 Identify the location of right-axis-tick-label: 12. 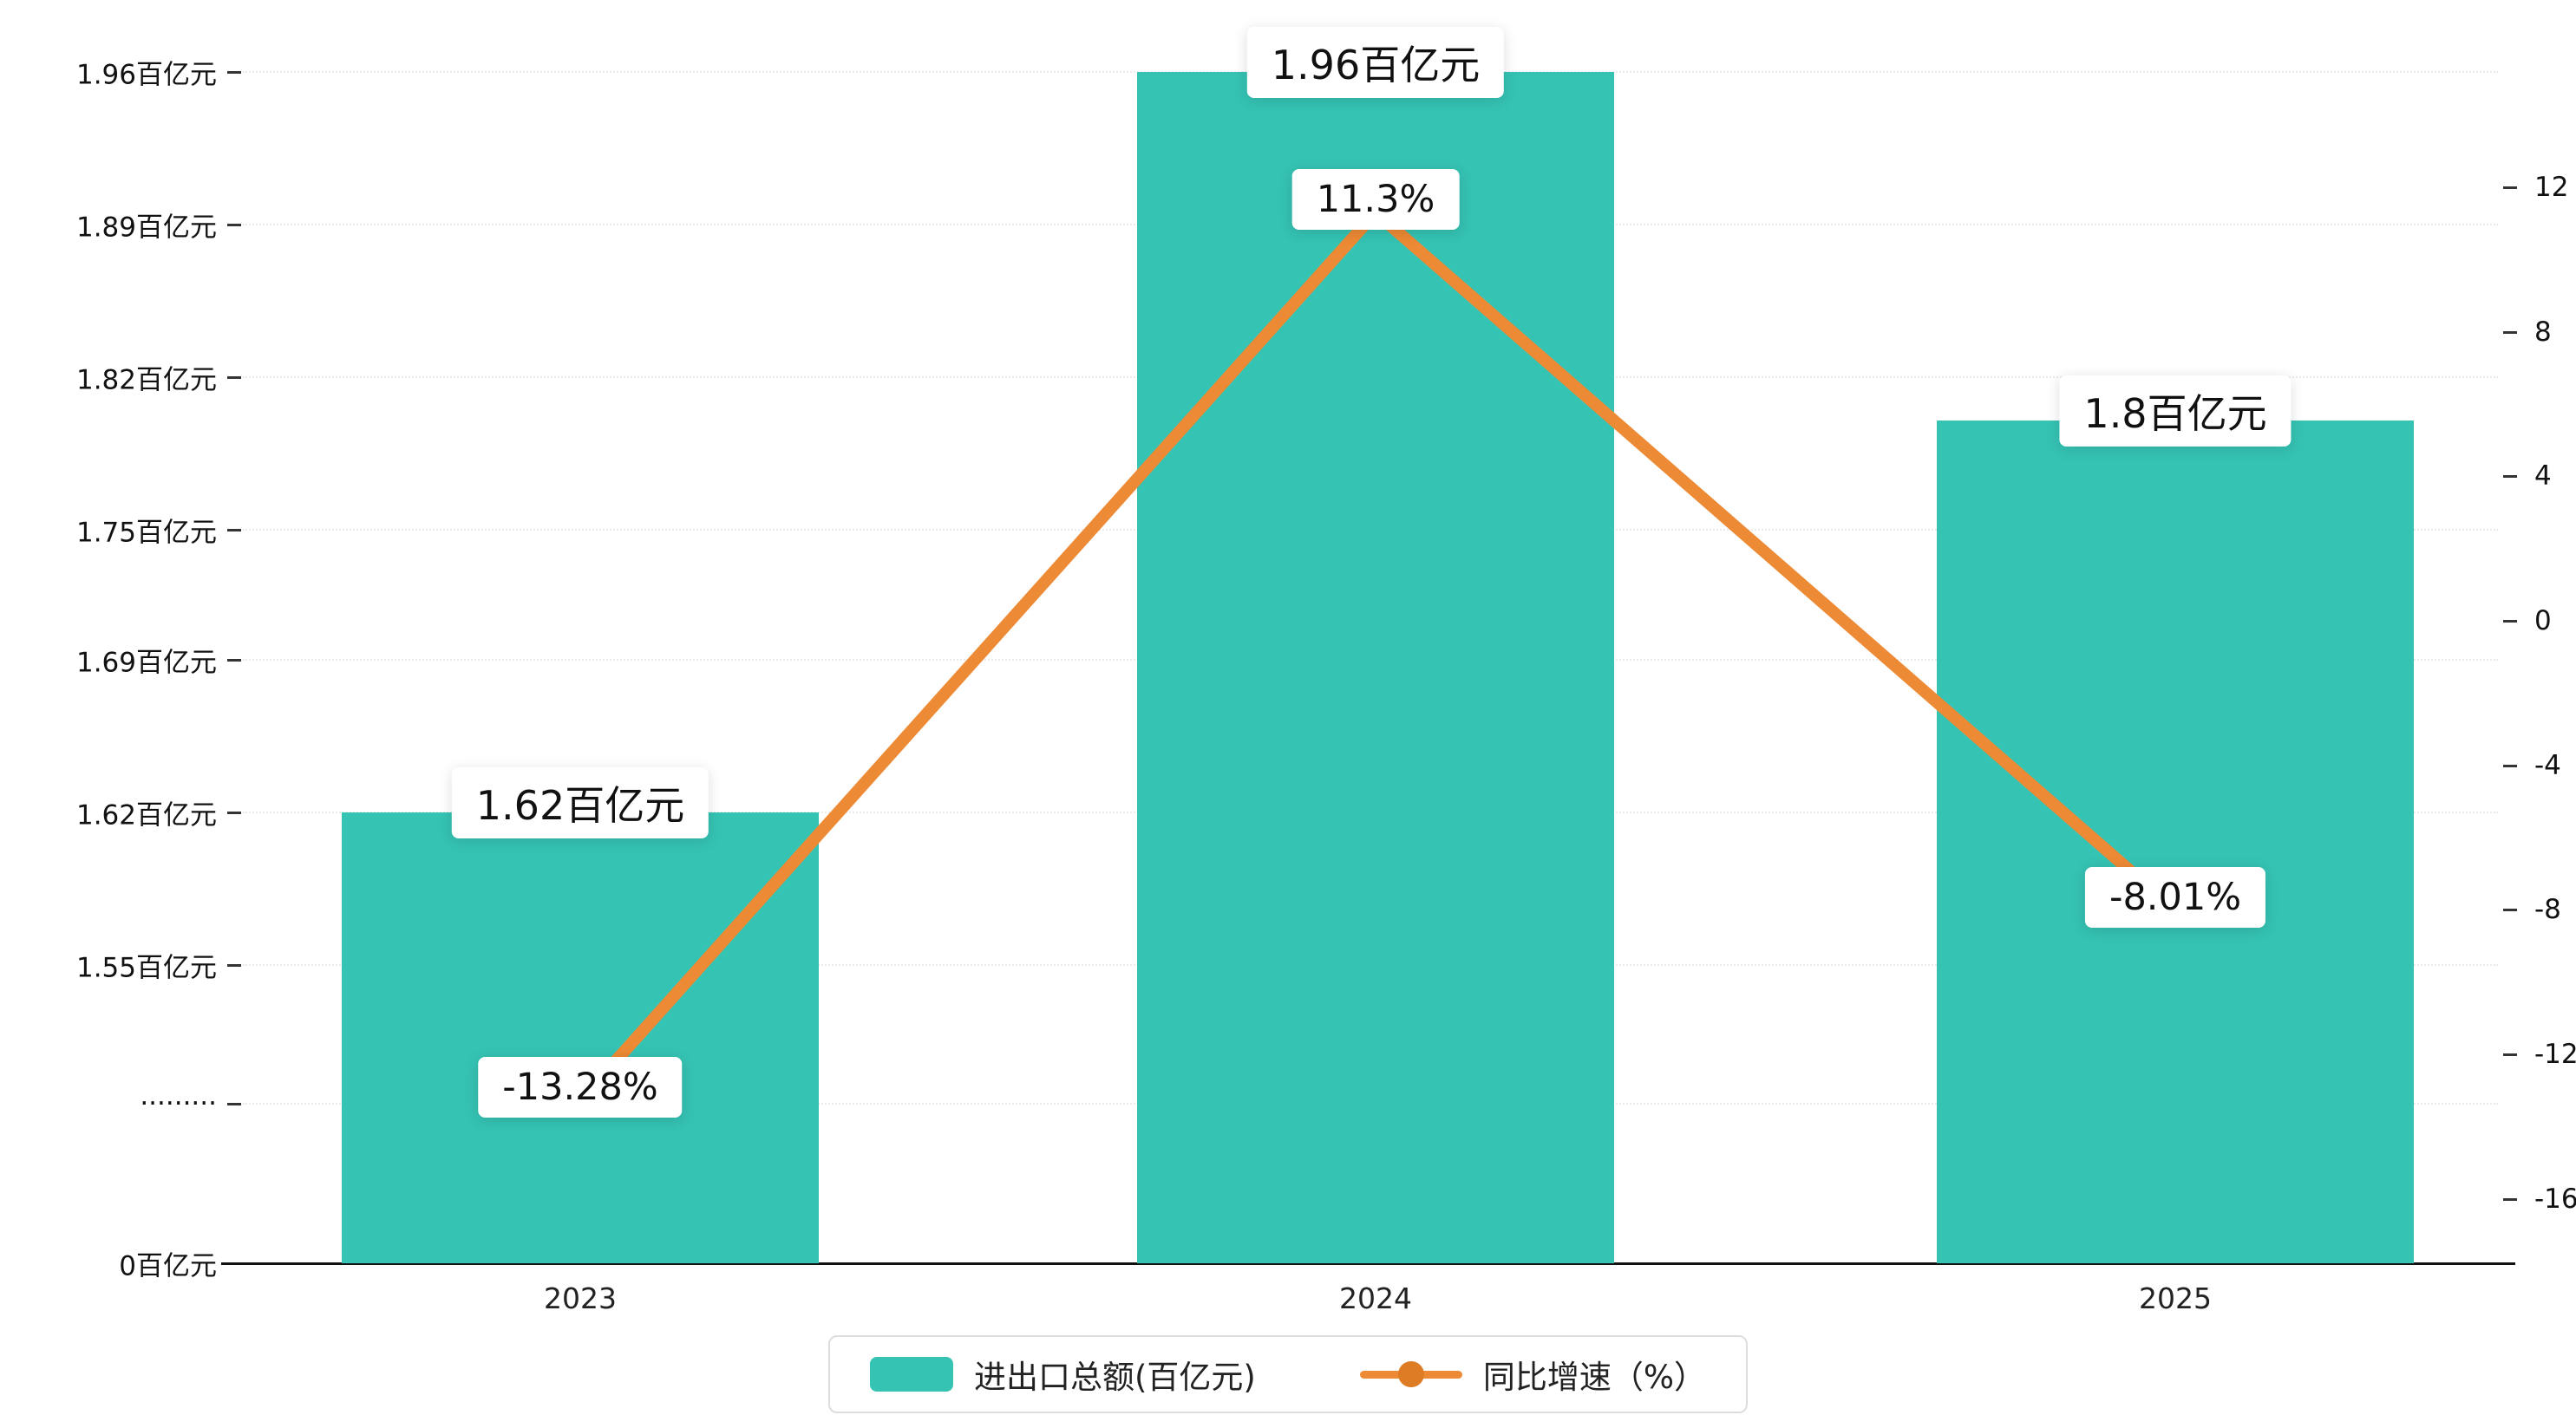
(2551, 187).